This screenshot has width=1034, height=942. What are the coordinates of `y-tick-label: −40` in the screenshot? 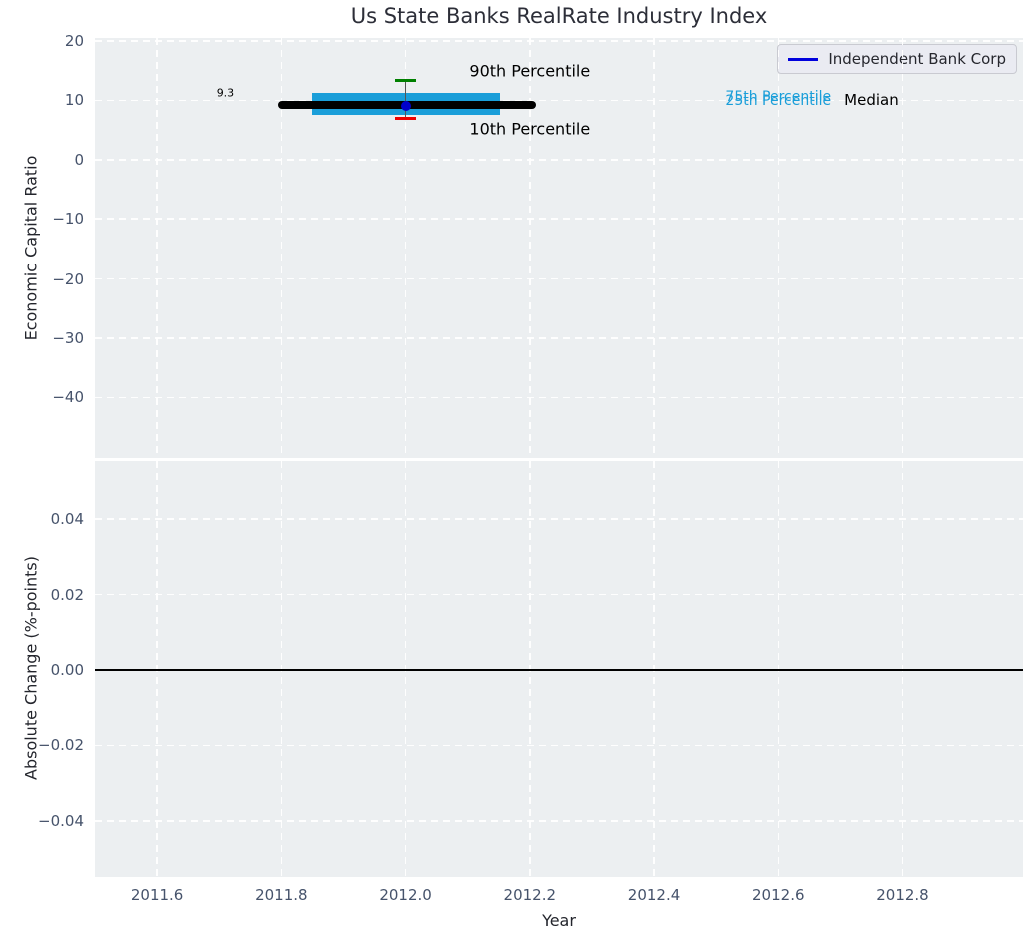 It's located at (68, 397).